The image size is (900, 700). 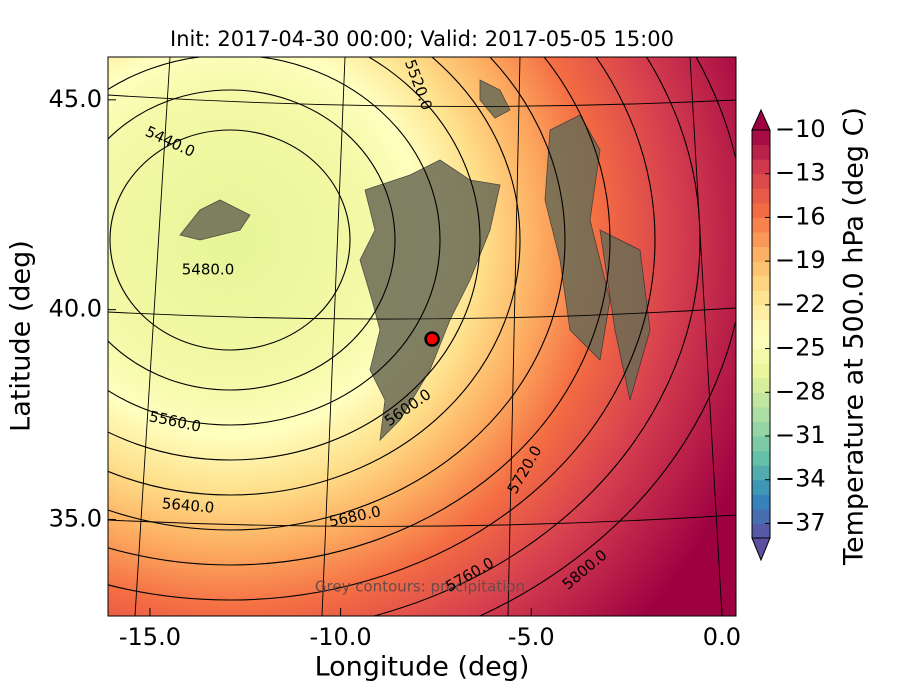 What do you see at coordinates (531, 637) in the screenshot?
I see `x-tick-label: -5.0` at bounding box center [531, 637].